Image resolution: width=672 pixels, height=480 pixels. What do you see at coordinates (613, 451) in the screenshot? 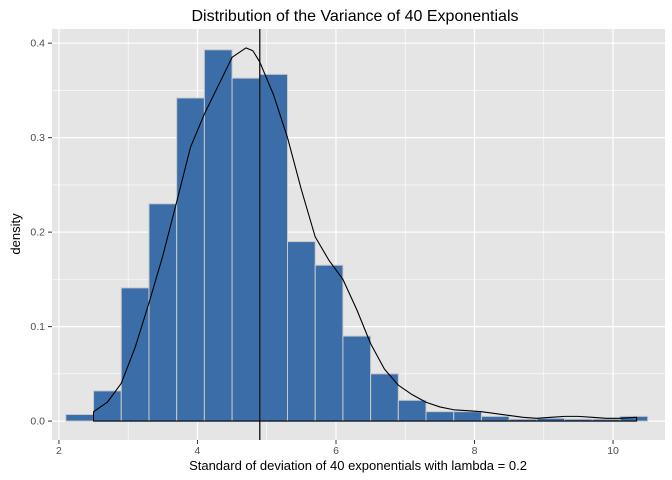
I see `x-tick-label: 10` at bounding box center [613, 451].